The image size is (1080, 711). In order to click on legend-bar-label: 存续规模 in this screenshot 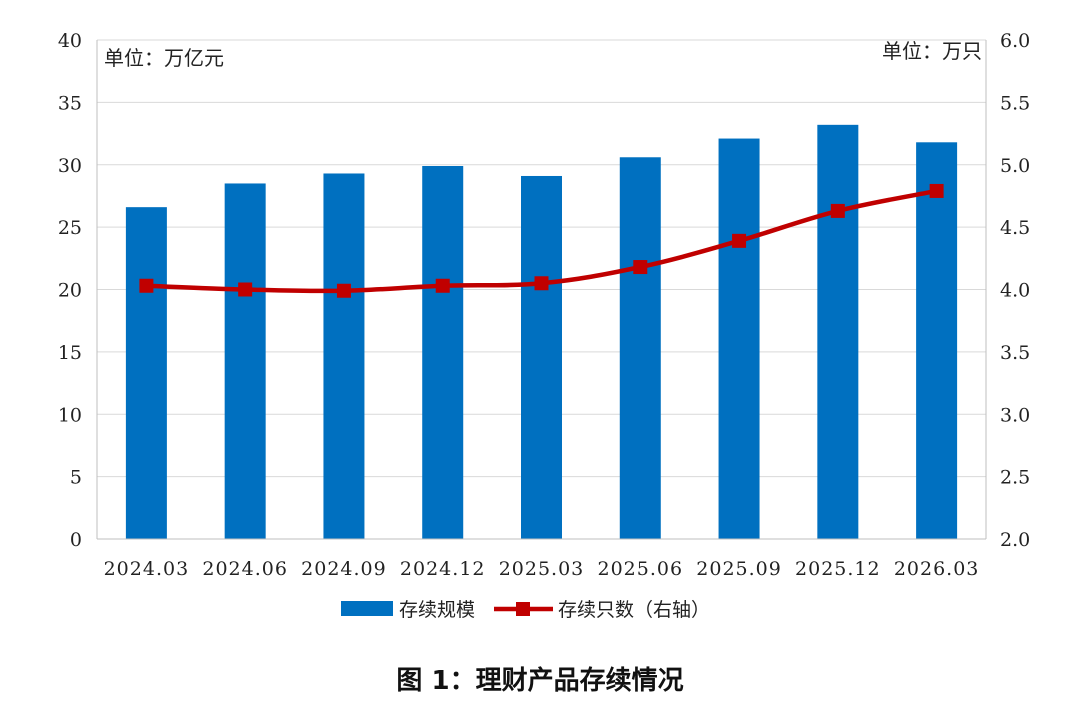, I will do `click(437, 610)`.